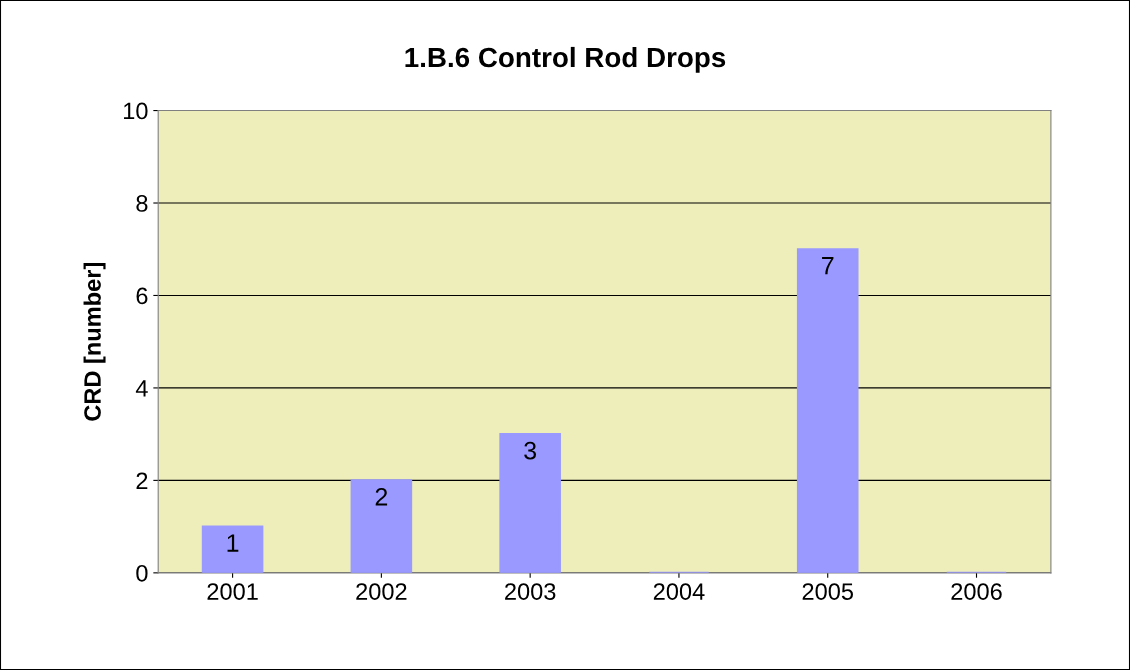 The width and height of the screenshot is (1130, 670). What do you see at coordinates (142, 296) in the screenshot?
I see `y-tick-label: 6` at bounding box center [142, 296].